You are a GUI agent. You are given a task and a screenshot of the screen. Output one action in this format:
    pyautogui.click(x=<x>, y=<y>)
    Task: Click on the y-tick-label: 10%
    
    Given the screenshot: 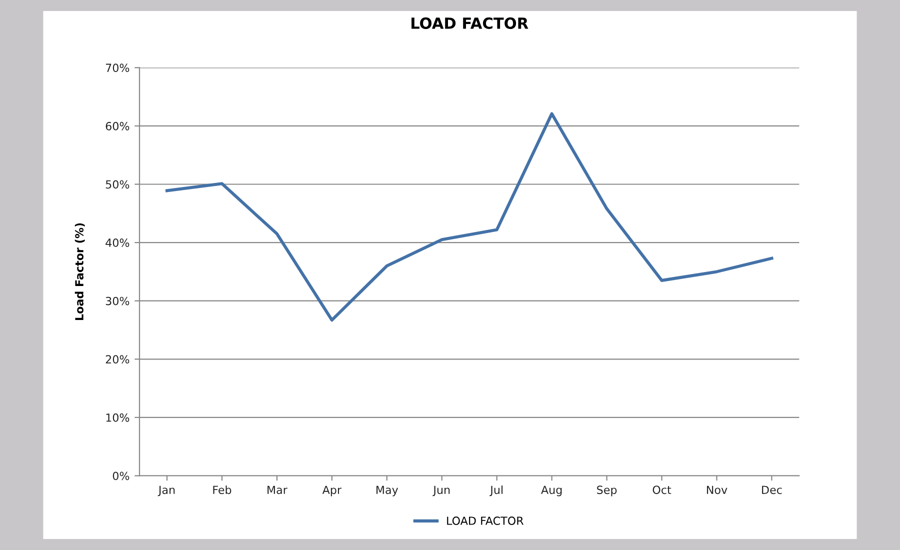 What is the action you would take?
    pyautogui.click(x=118, y=417)
    